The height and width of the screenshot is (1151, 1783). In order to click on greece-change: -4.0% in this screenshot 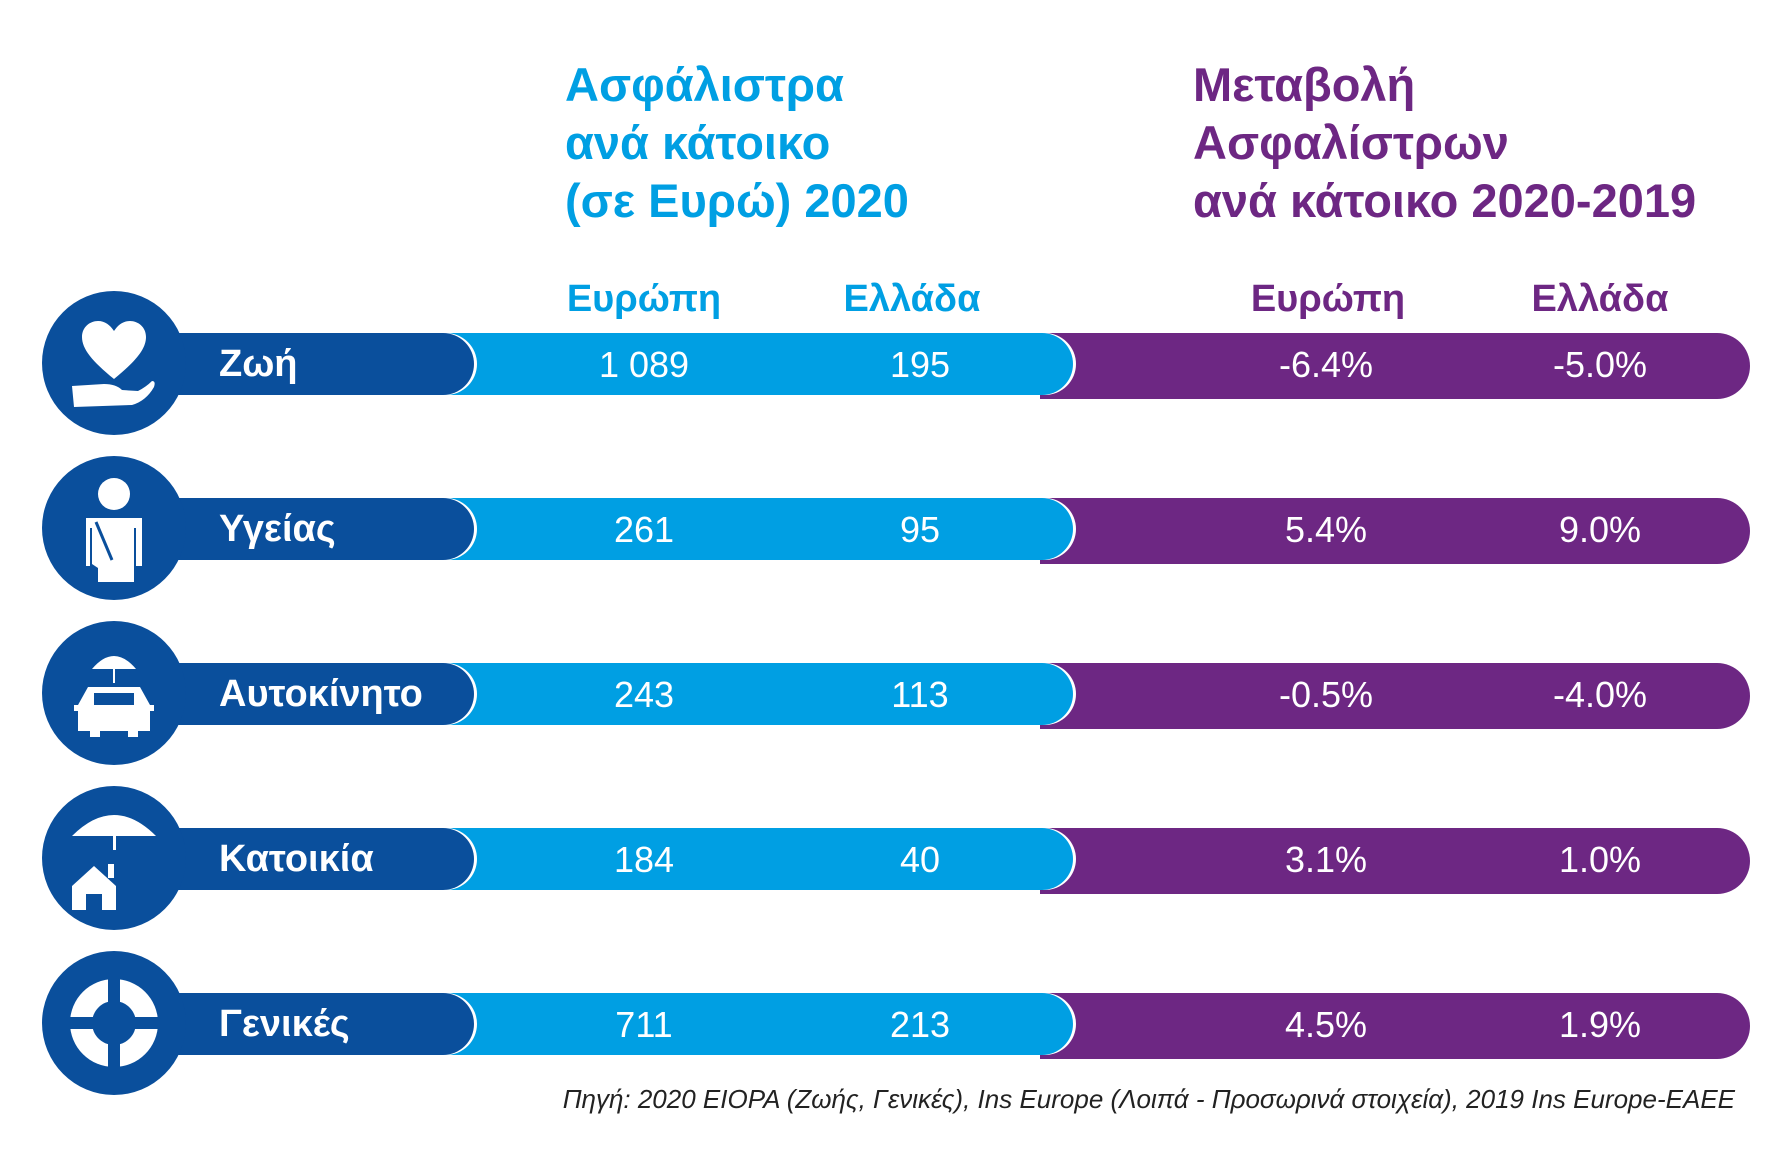, I will do `click(1600, 694)`.